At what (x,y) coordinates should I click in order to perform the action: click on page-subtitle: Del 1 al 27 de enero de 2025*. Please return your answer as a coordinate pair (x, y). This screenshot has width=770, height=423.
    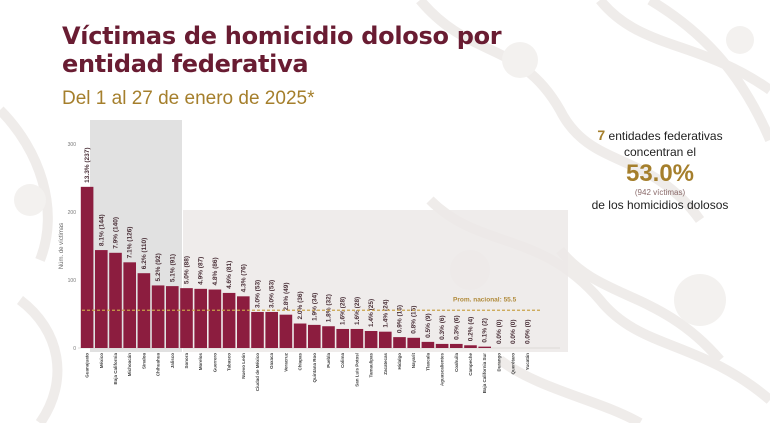
    Looking at the image, I should click on (188, 98).